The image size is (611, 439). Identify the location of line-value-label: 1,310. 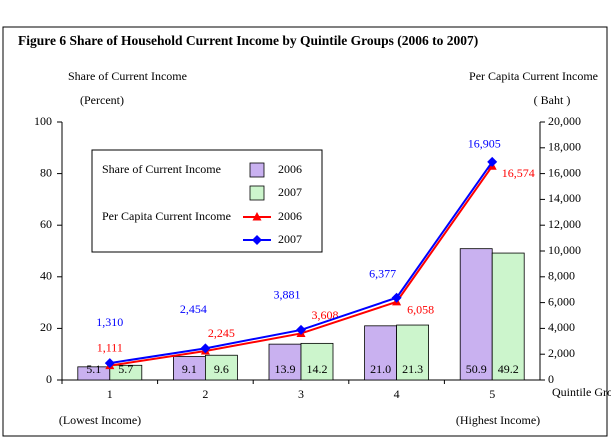
(109, 322).